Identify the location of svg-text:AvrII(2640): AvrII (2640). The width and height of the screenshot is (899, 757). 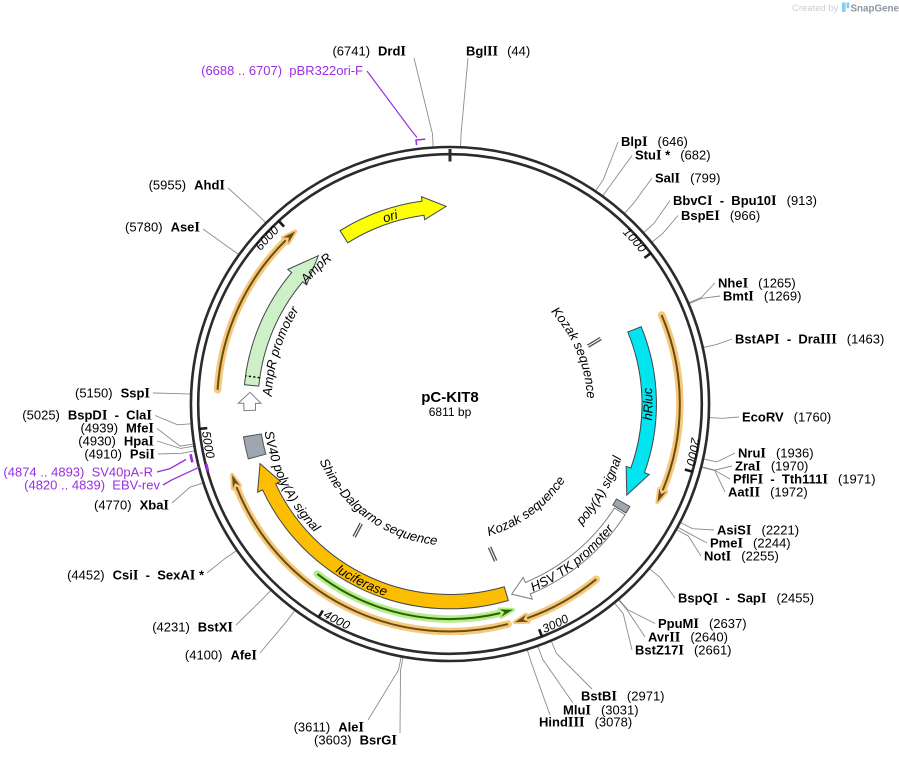
(688, 638).